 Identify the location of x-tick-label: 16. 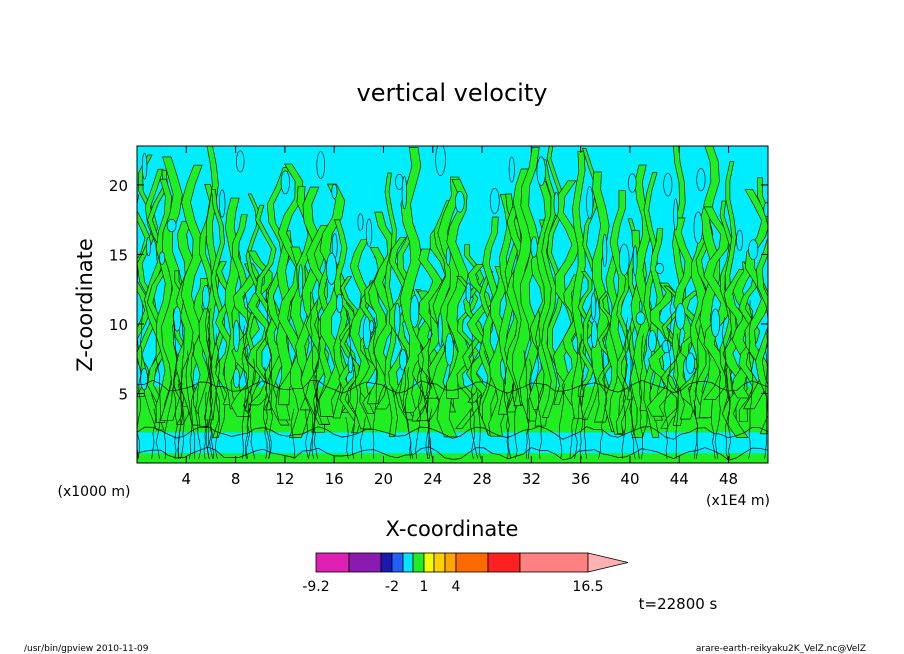
(334, 479).